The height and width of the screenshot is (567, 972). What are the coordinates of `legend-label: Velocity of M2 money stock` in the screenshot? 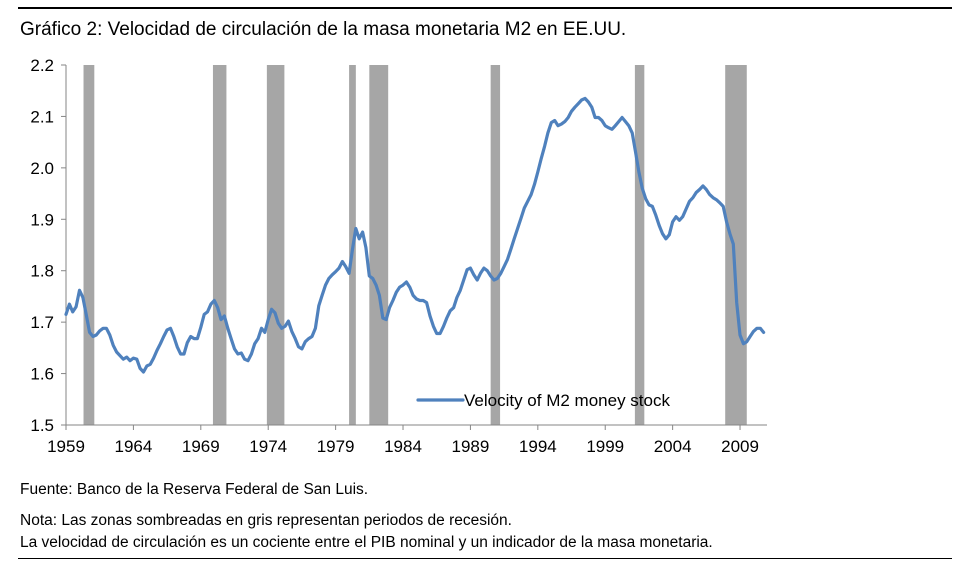 It's located at (567, 400).